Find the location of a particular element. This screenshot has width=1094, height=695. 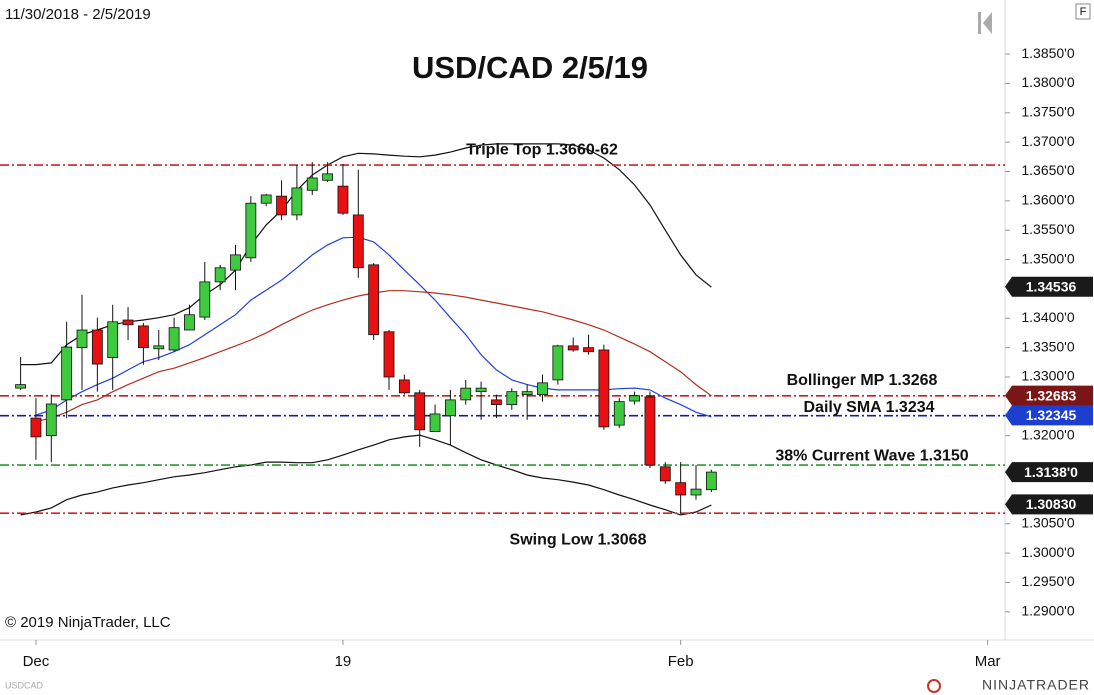

logo: NINJATRADER is located at coordinates (1036, 685).